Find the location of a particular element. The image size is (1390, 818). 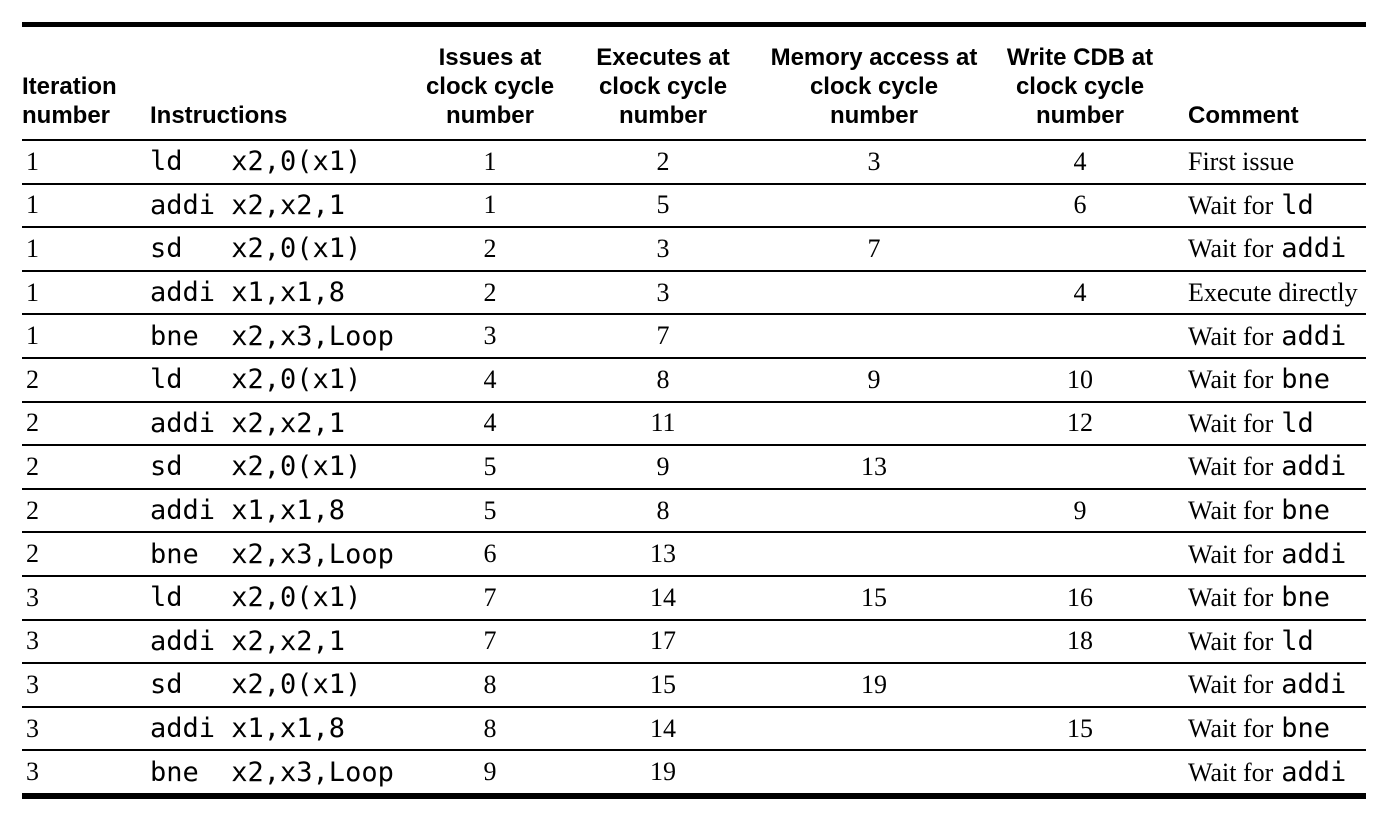

executes-cycle-cell: 13 is located at coordinates (663, 554).